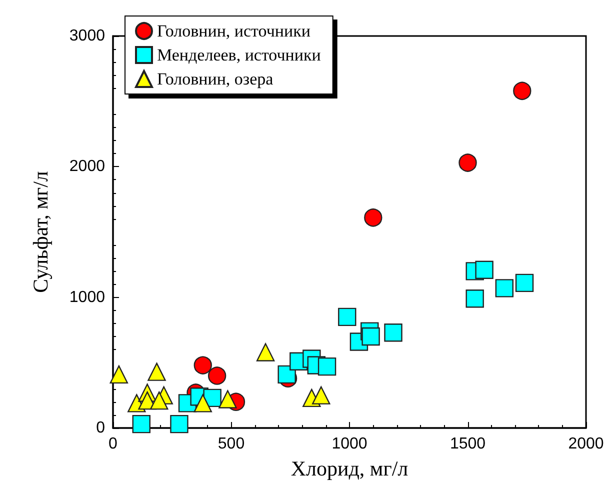  What do you see at coordinates (231, 444) in the screenshot?
I see `x-tick-label: 500` at bounding box center [231, 444].